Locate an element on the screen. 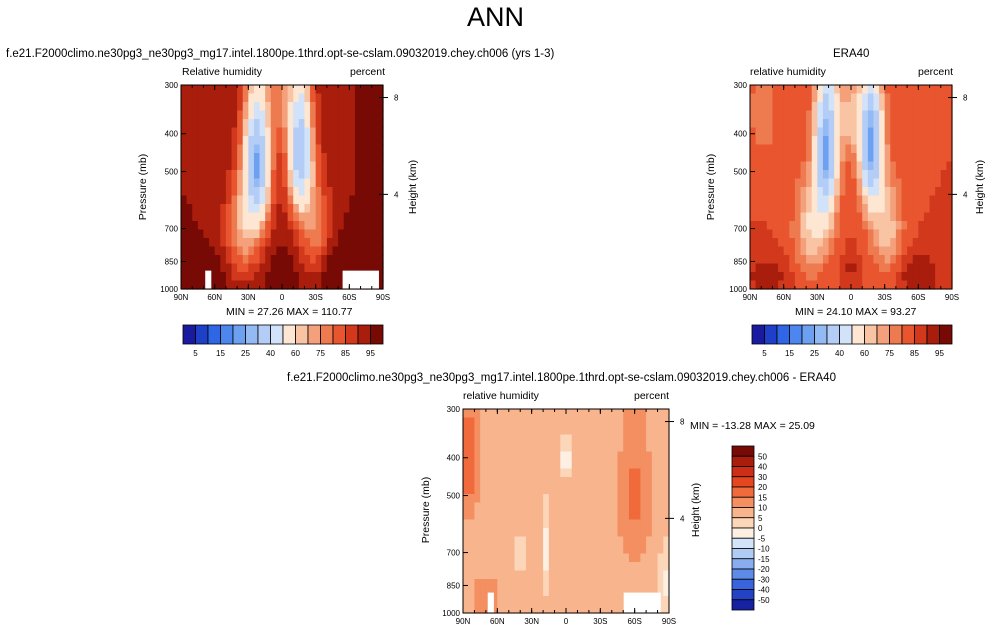  missing-data-region is located at coordinates (360, 279).